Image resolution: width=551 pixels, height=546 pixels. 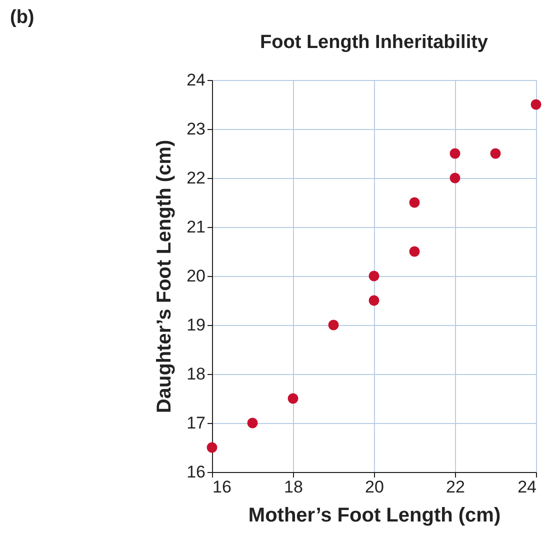 I want to click on y-tick-label: 17, so click(x=196, y=423).